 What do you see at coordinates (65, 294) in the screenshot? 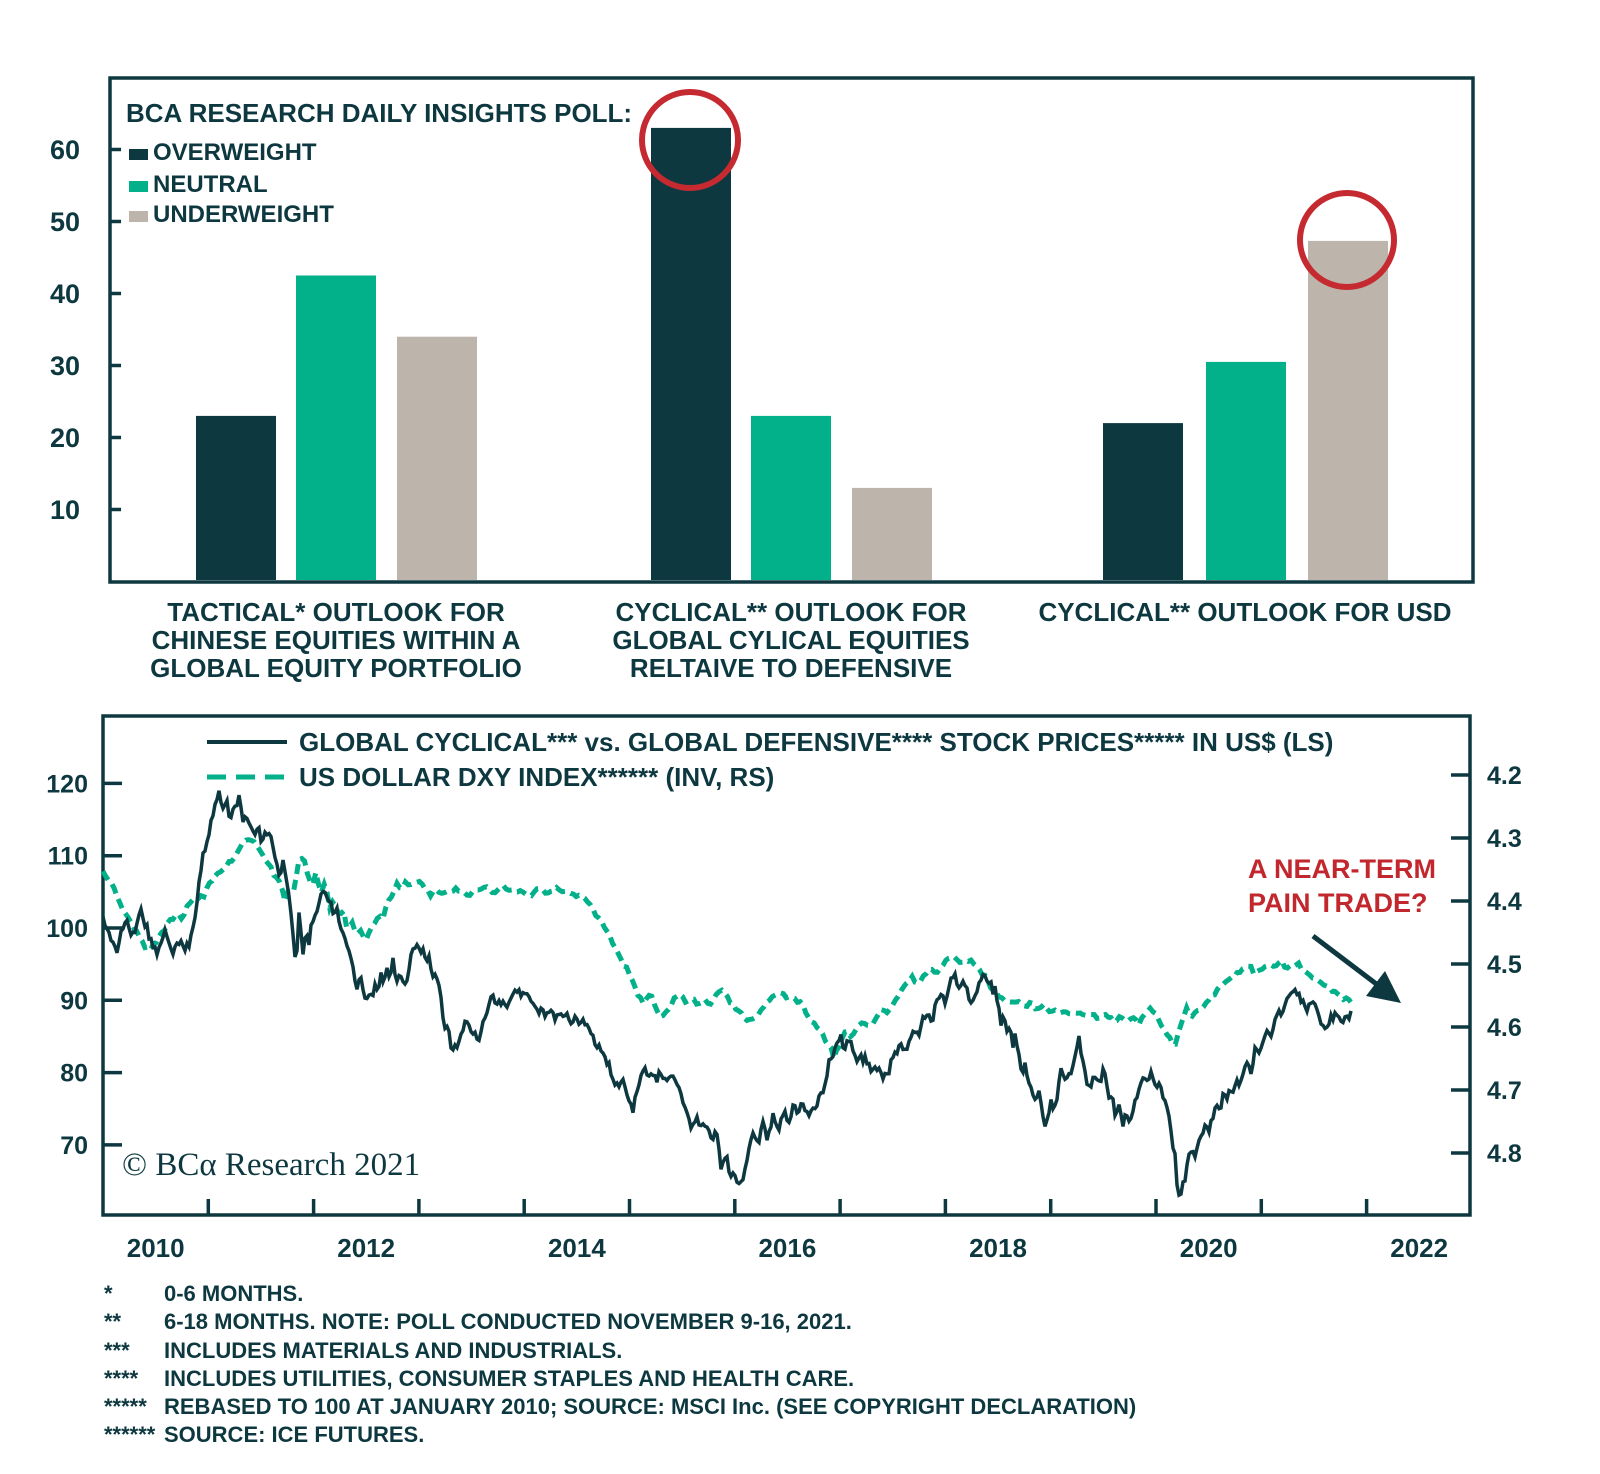
I see `svg-text: 40` at bounding box center [65, 294].